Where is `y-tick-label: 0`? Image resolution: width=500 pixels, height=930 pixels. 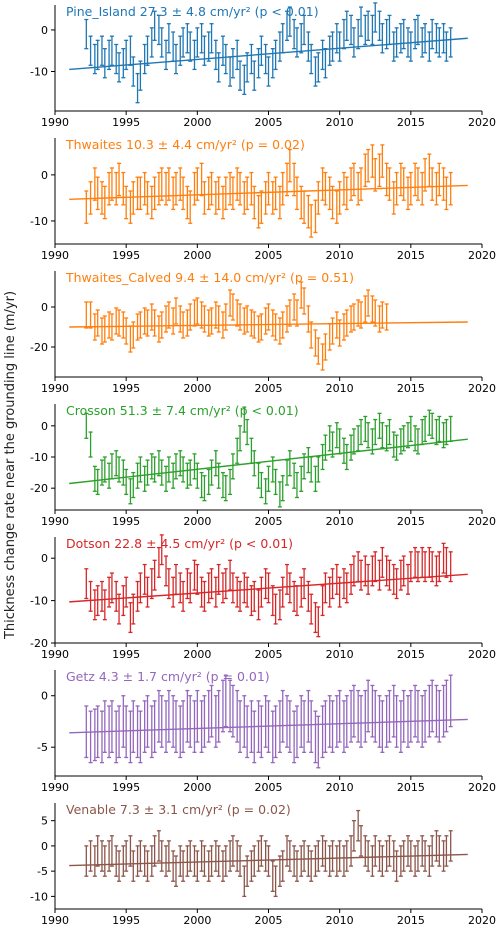
y-tick-label: 0 is located at coordinates (44, 30).